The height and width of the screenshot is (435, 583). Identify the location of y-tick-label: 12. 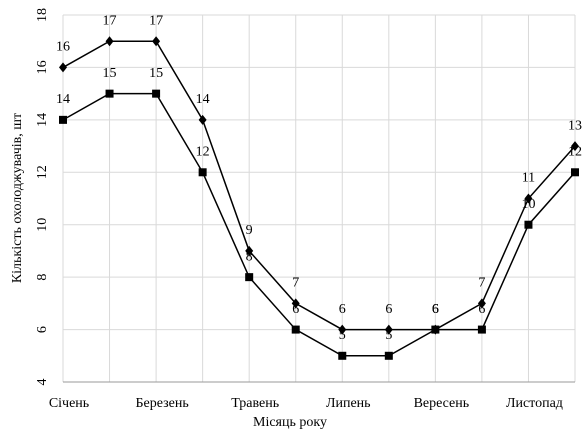
(42, 172).